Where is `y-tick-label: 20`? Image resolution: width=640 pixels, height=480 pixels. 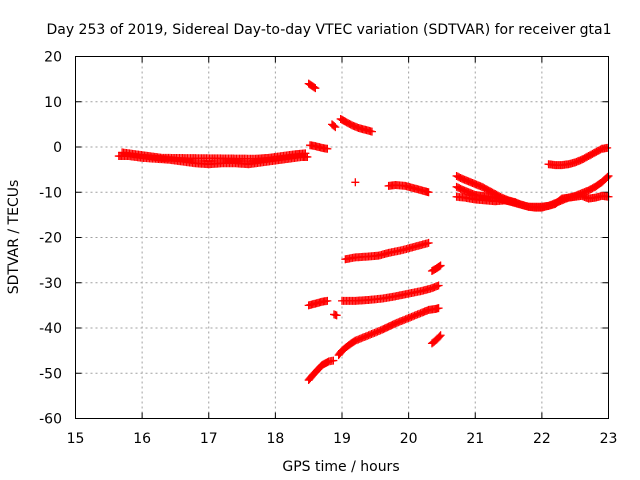 y-tick-label: 20 is located at coordinates (53, 58).